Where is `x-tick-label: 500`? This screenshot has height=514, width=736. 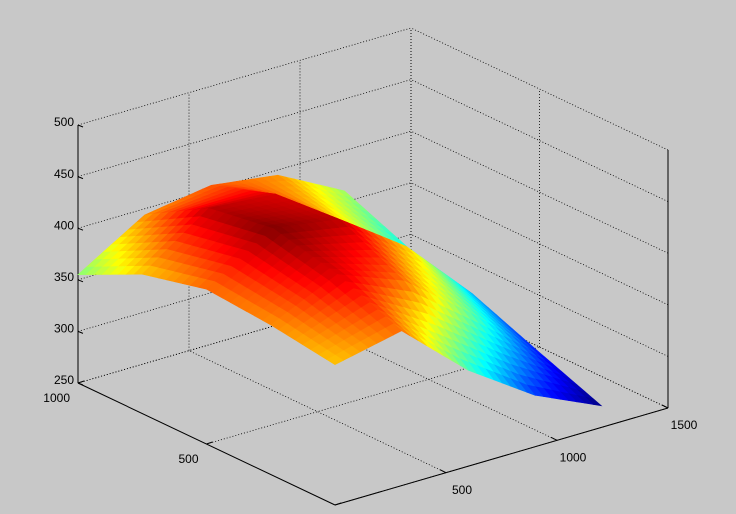 x-tick-label: 500 is located at coordinates (462, 490).